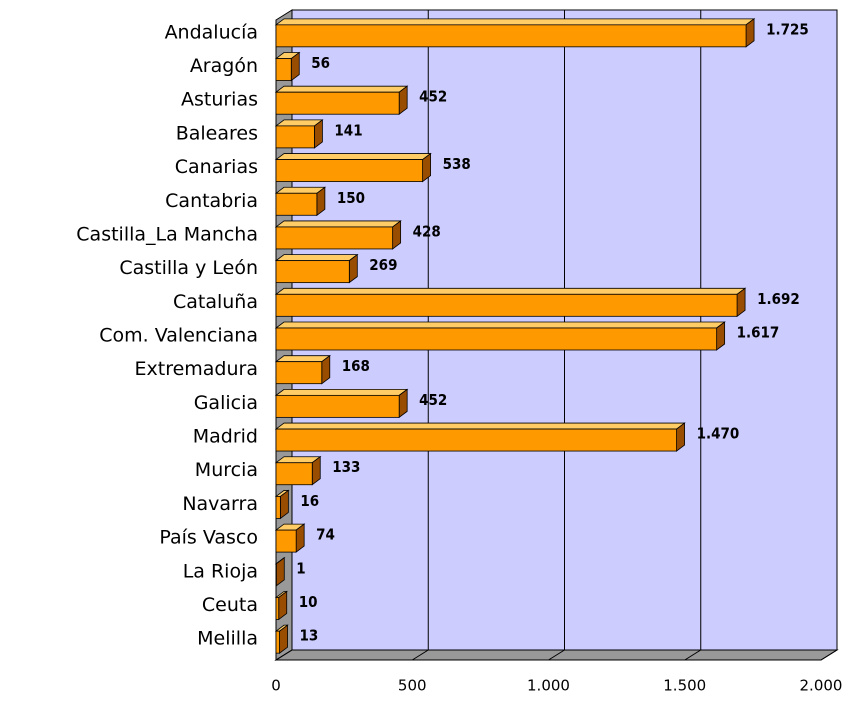 The width and height of the screenshot is (845, 710). What do you see at coordinates (346, 467) in the screenshot?
I see `value-label: 133` at bounding box center [346, 467].